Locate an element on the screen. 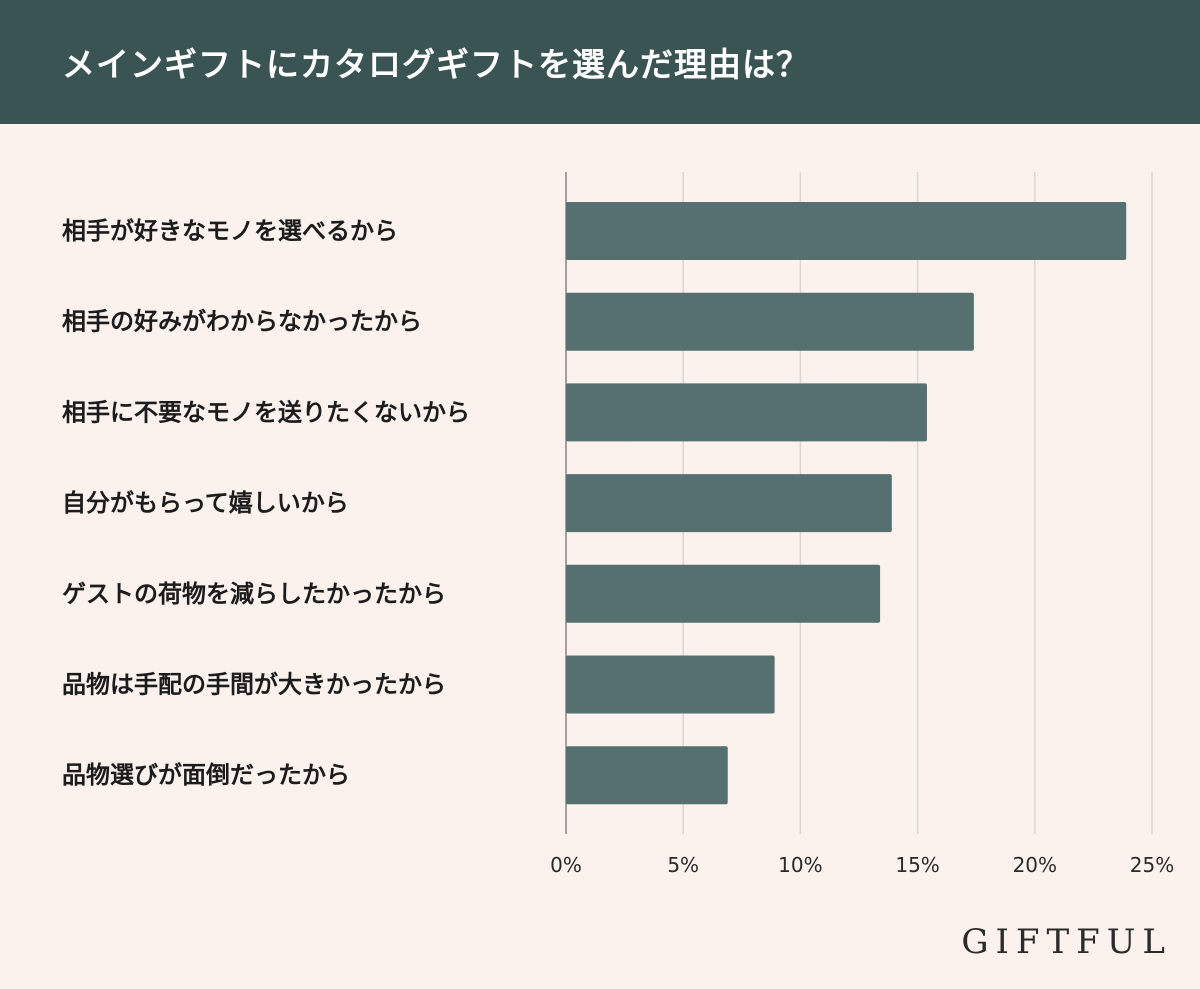  category-label: 相手に不要なモノを送りたくないから is located at coordinates (266, 412).